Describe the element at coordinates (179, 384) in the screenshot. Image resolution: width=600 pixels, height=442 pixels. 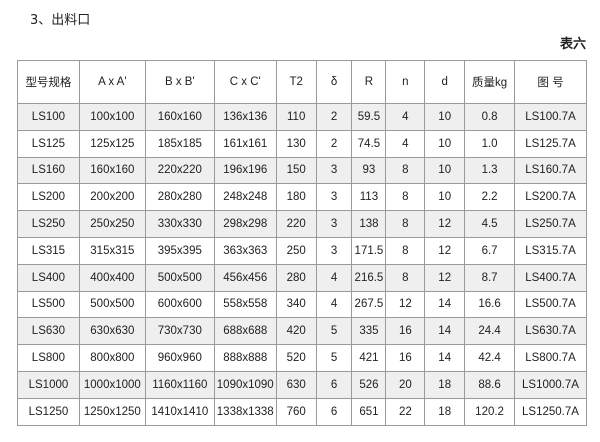
I see `table-cell: 1160x1160` at that location.